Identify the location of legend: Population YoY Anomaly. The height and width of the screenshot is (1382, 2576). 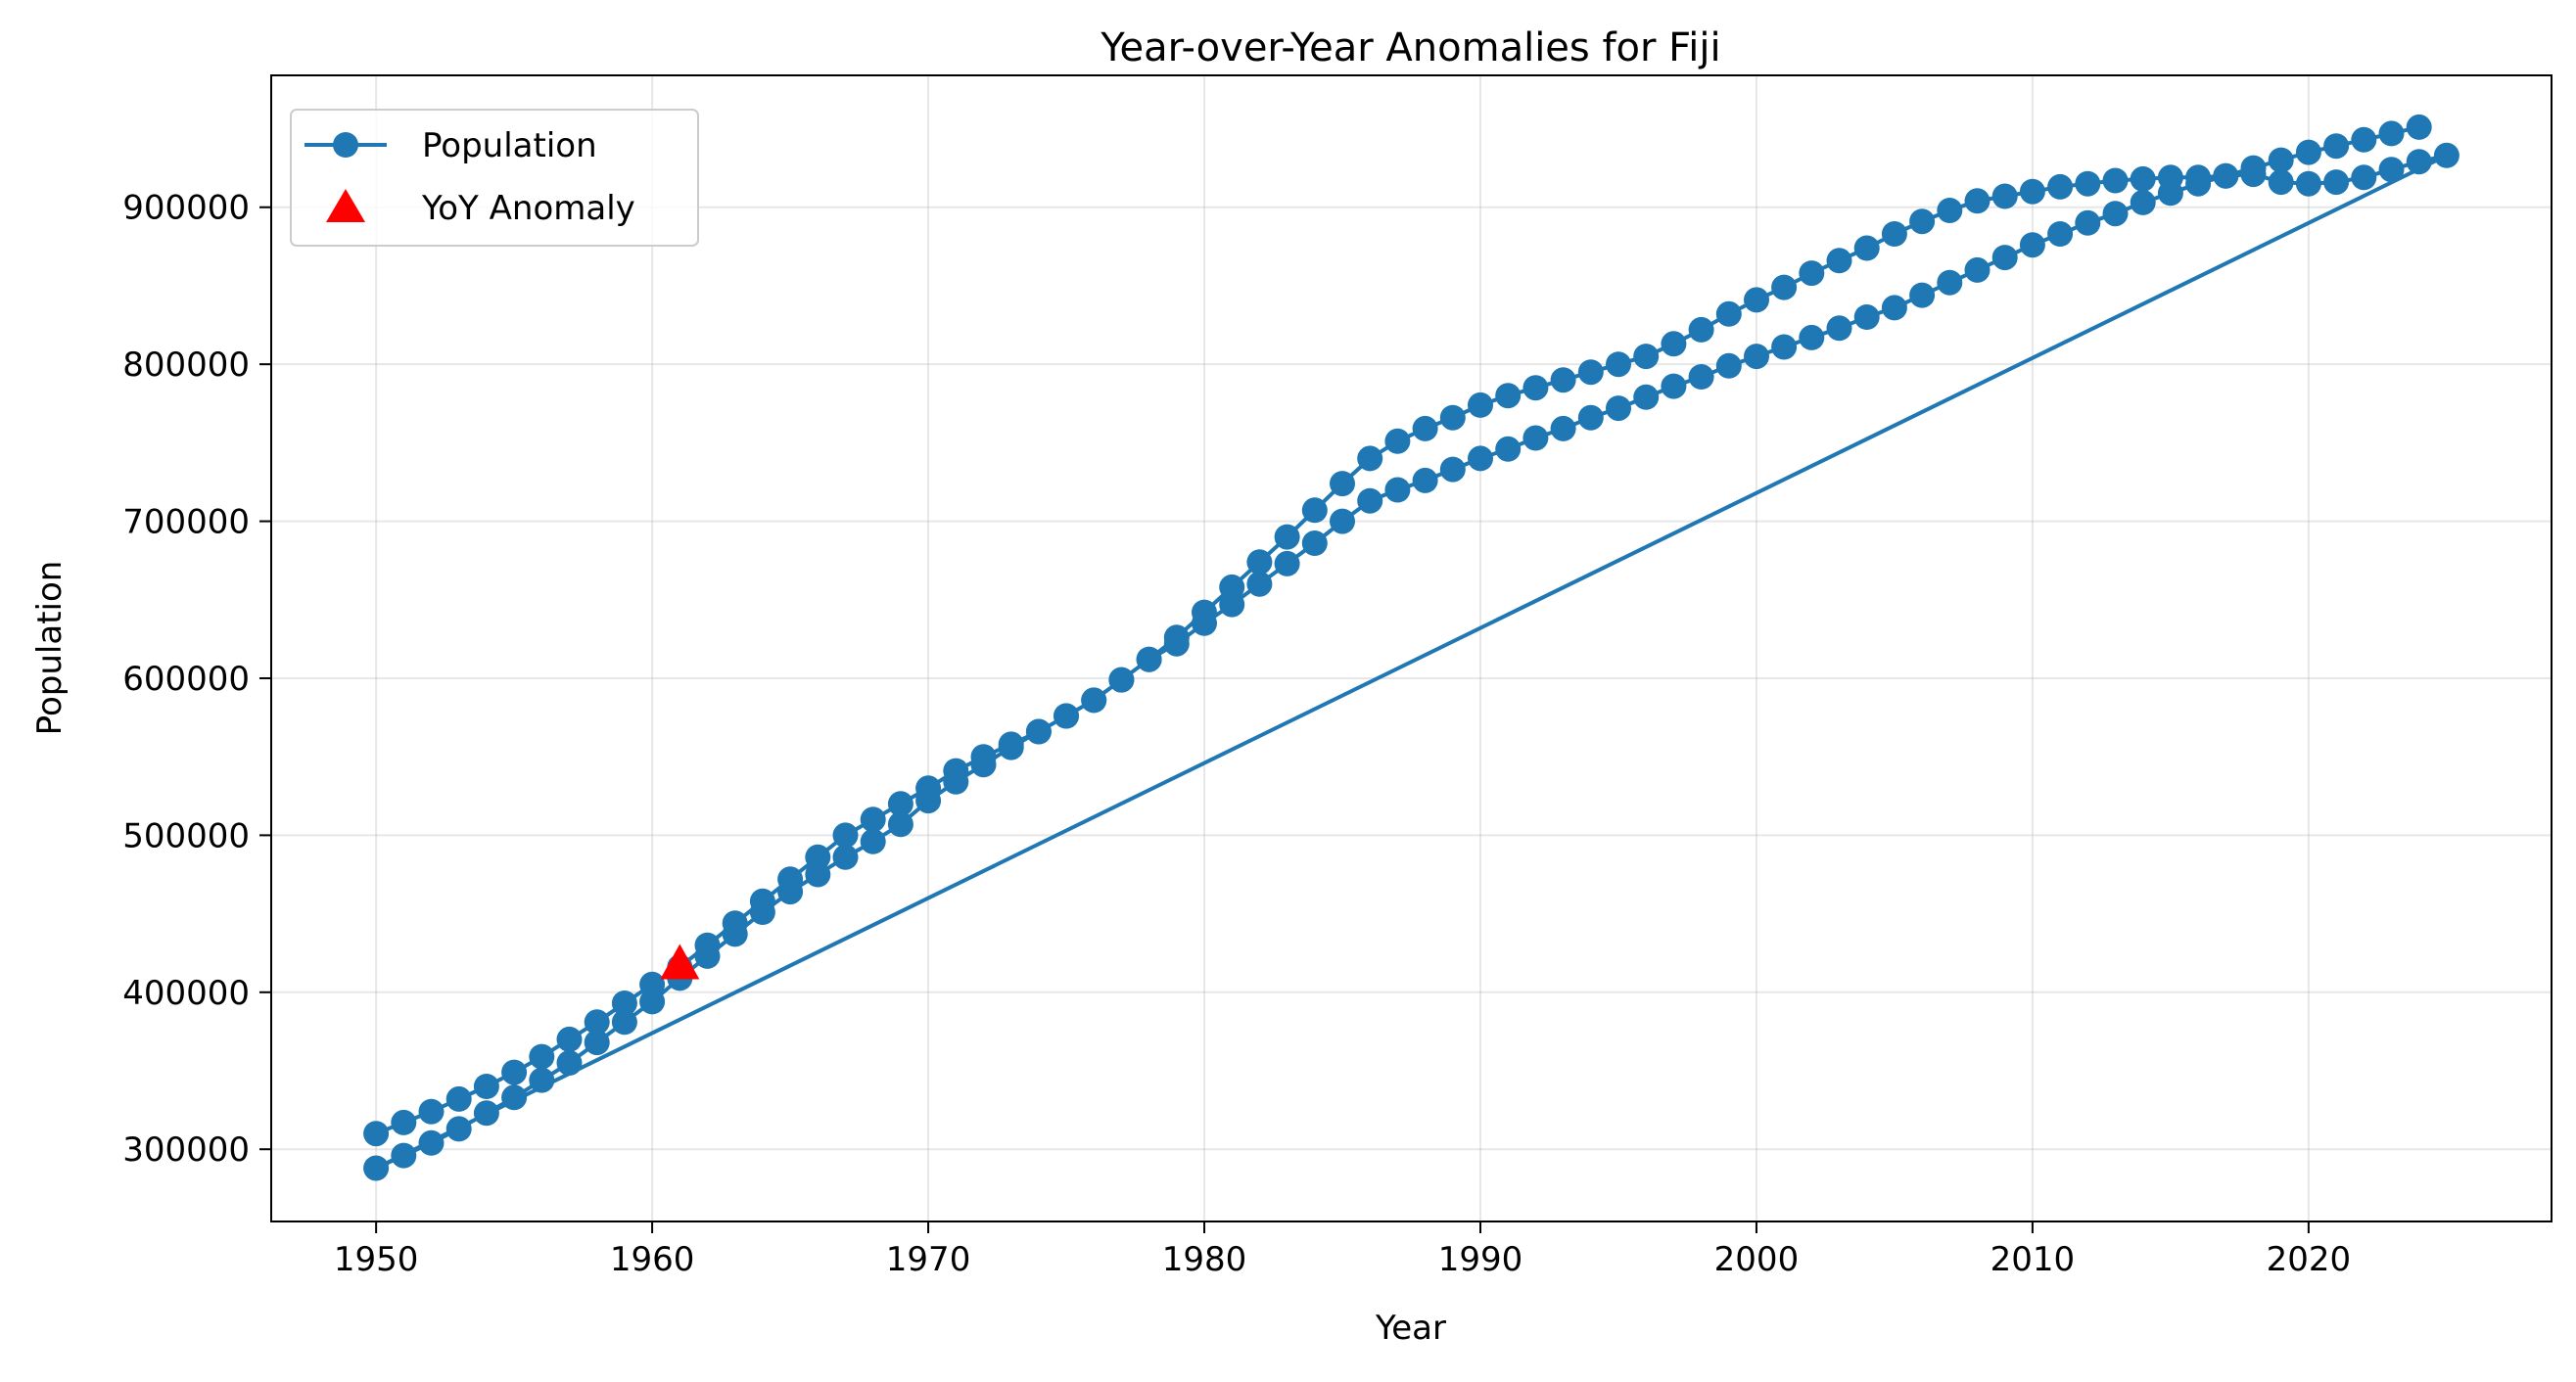
(495, 178).